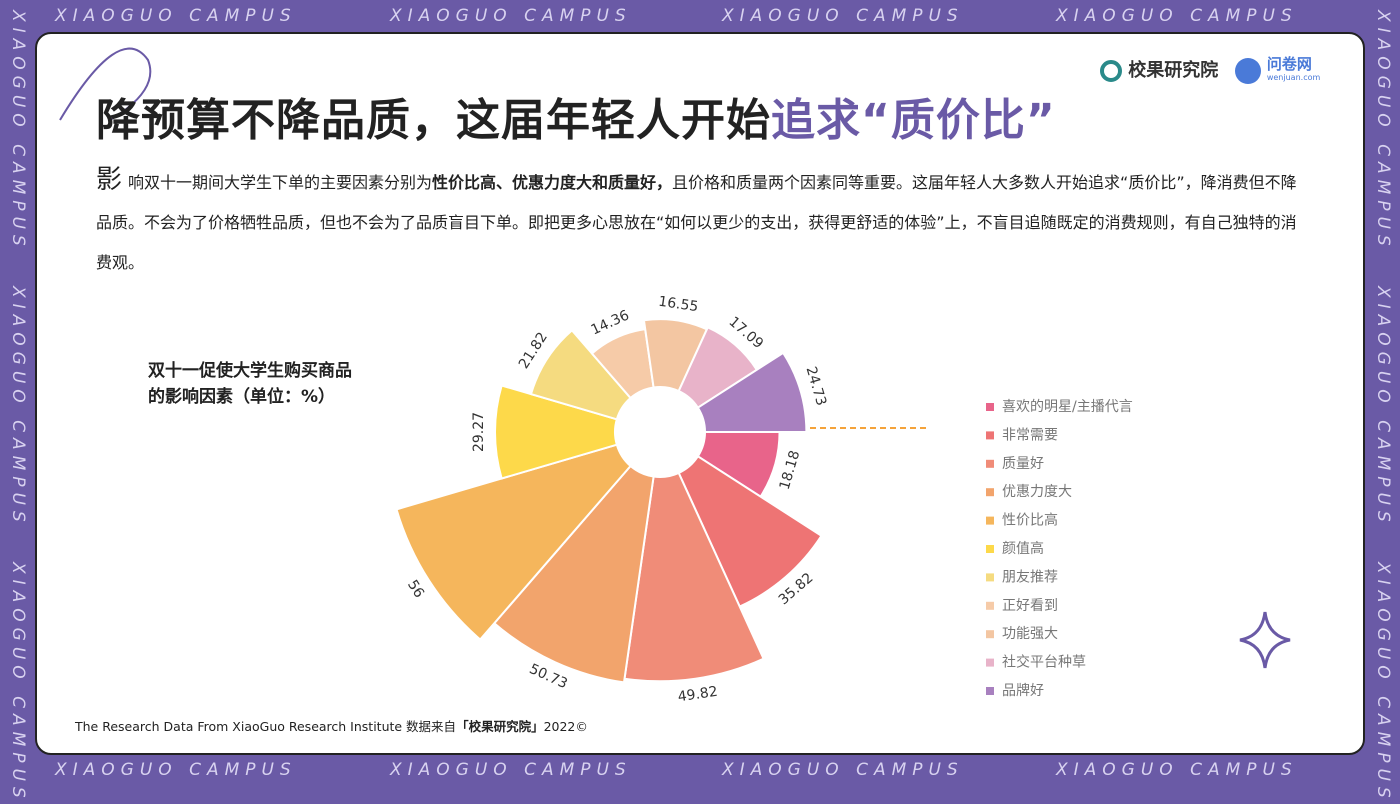  I want to click on title-main: 降预算不降品质，这届年轻人开始, so click(433, 120).